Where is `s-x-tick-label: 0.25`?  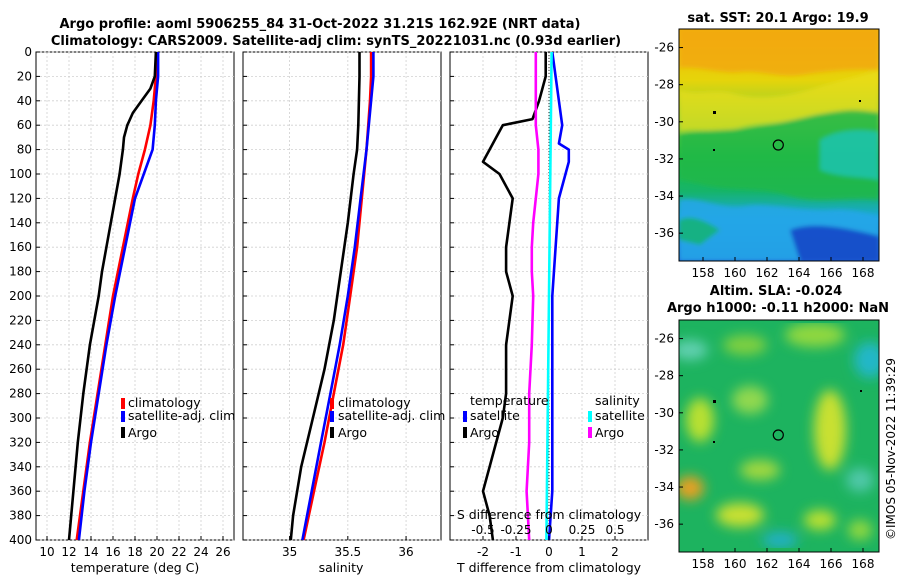 s-x-tick-label: 0.25 is located at coordinates (582, 530).